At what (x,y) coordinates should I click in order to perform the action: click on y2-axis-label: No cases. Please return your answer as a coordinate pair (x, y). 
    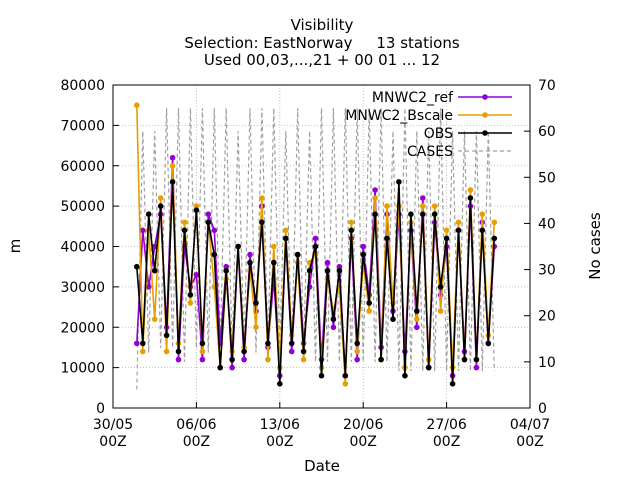
    Looking at the image, I should click on (595, 246).